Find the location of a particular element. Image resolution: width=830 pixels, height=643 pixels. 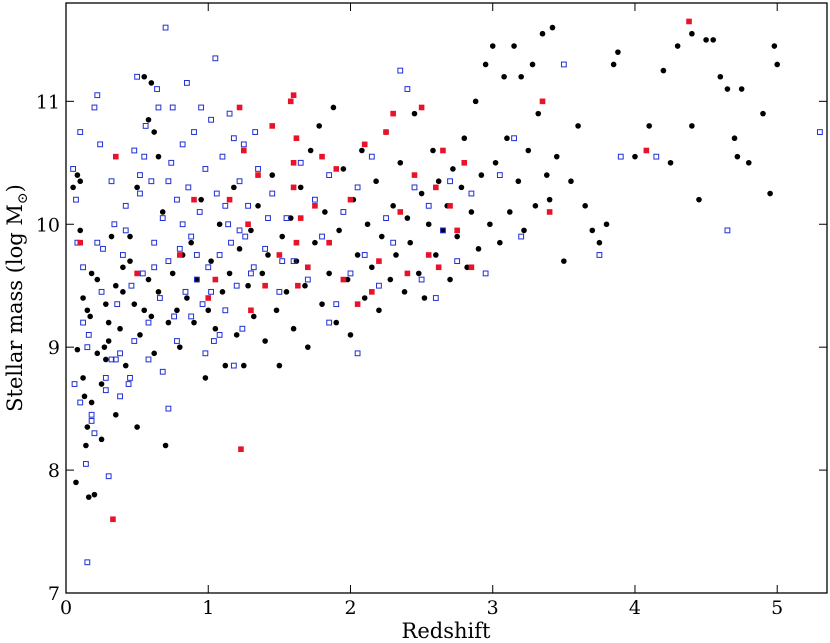

y-tick-label-2: 9 is located at coordinates (54, 348).